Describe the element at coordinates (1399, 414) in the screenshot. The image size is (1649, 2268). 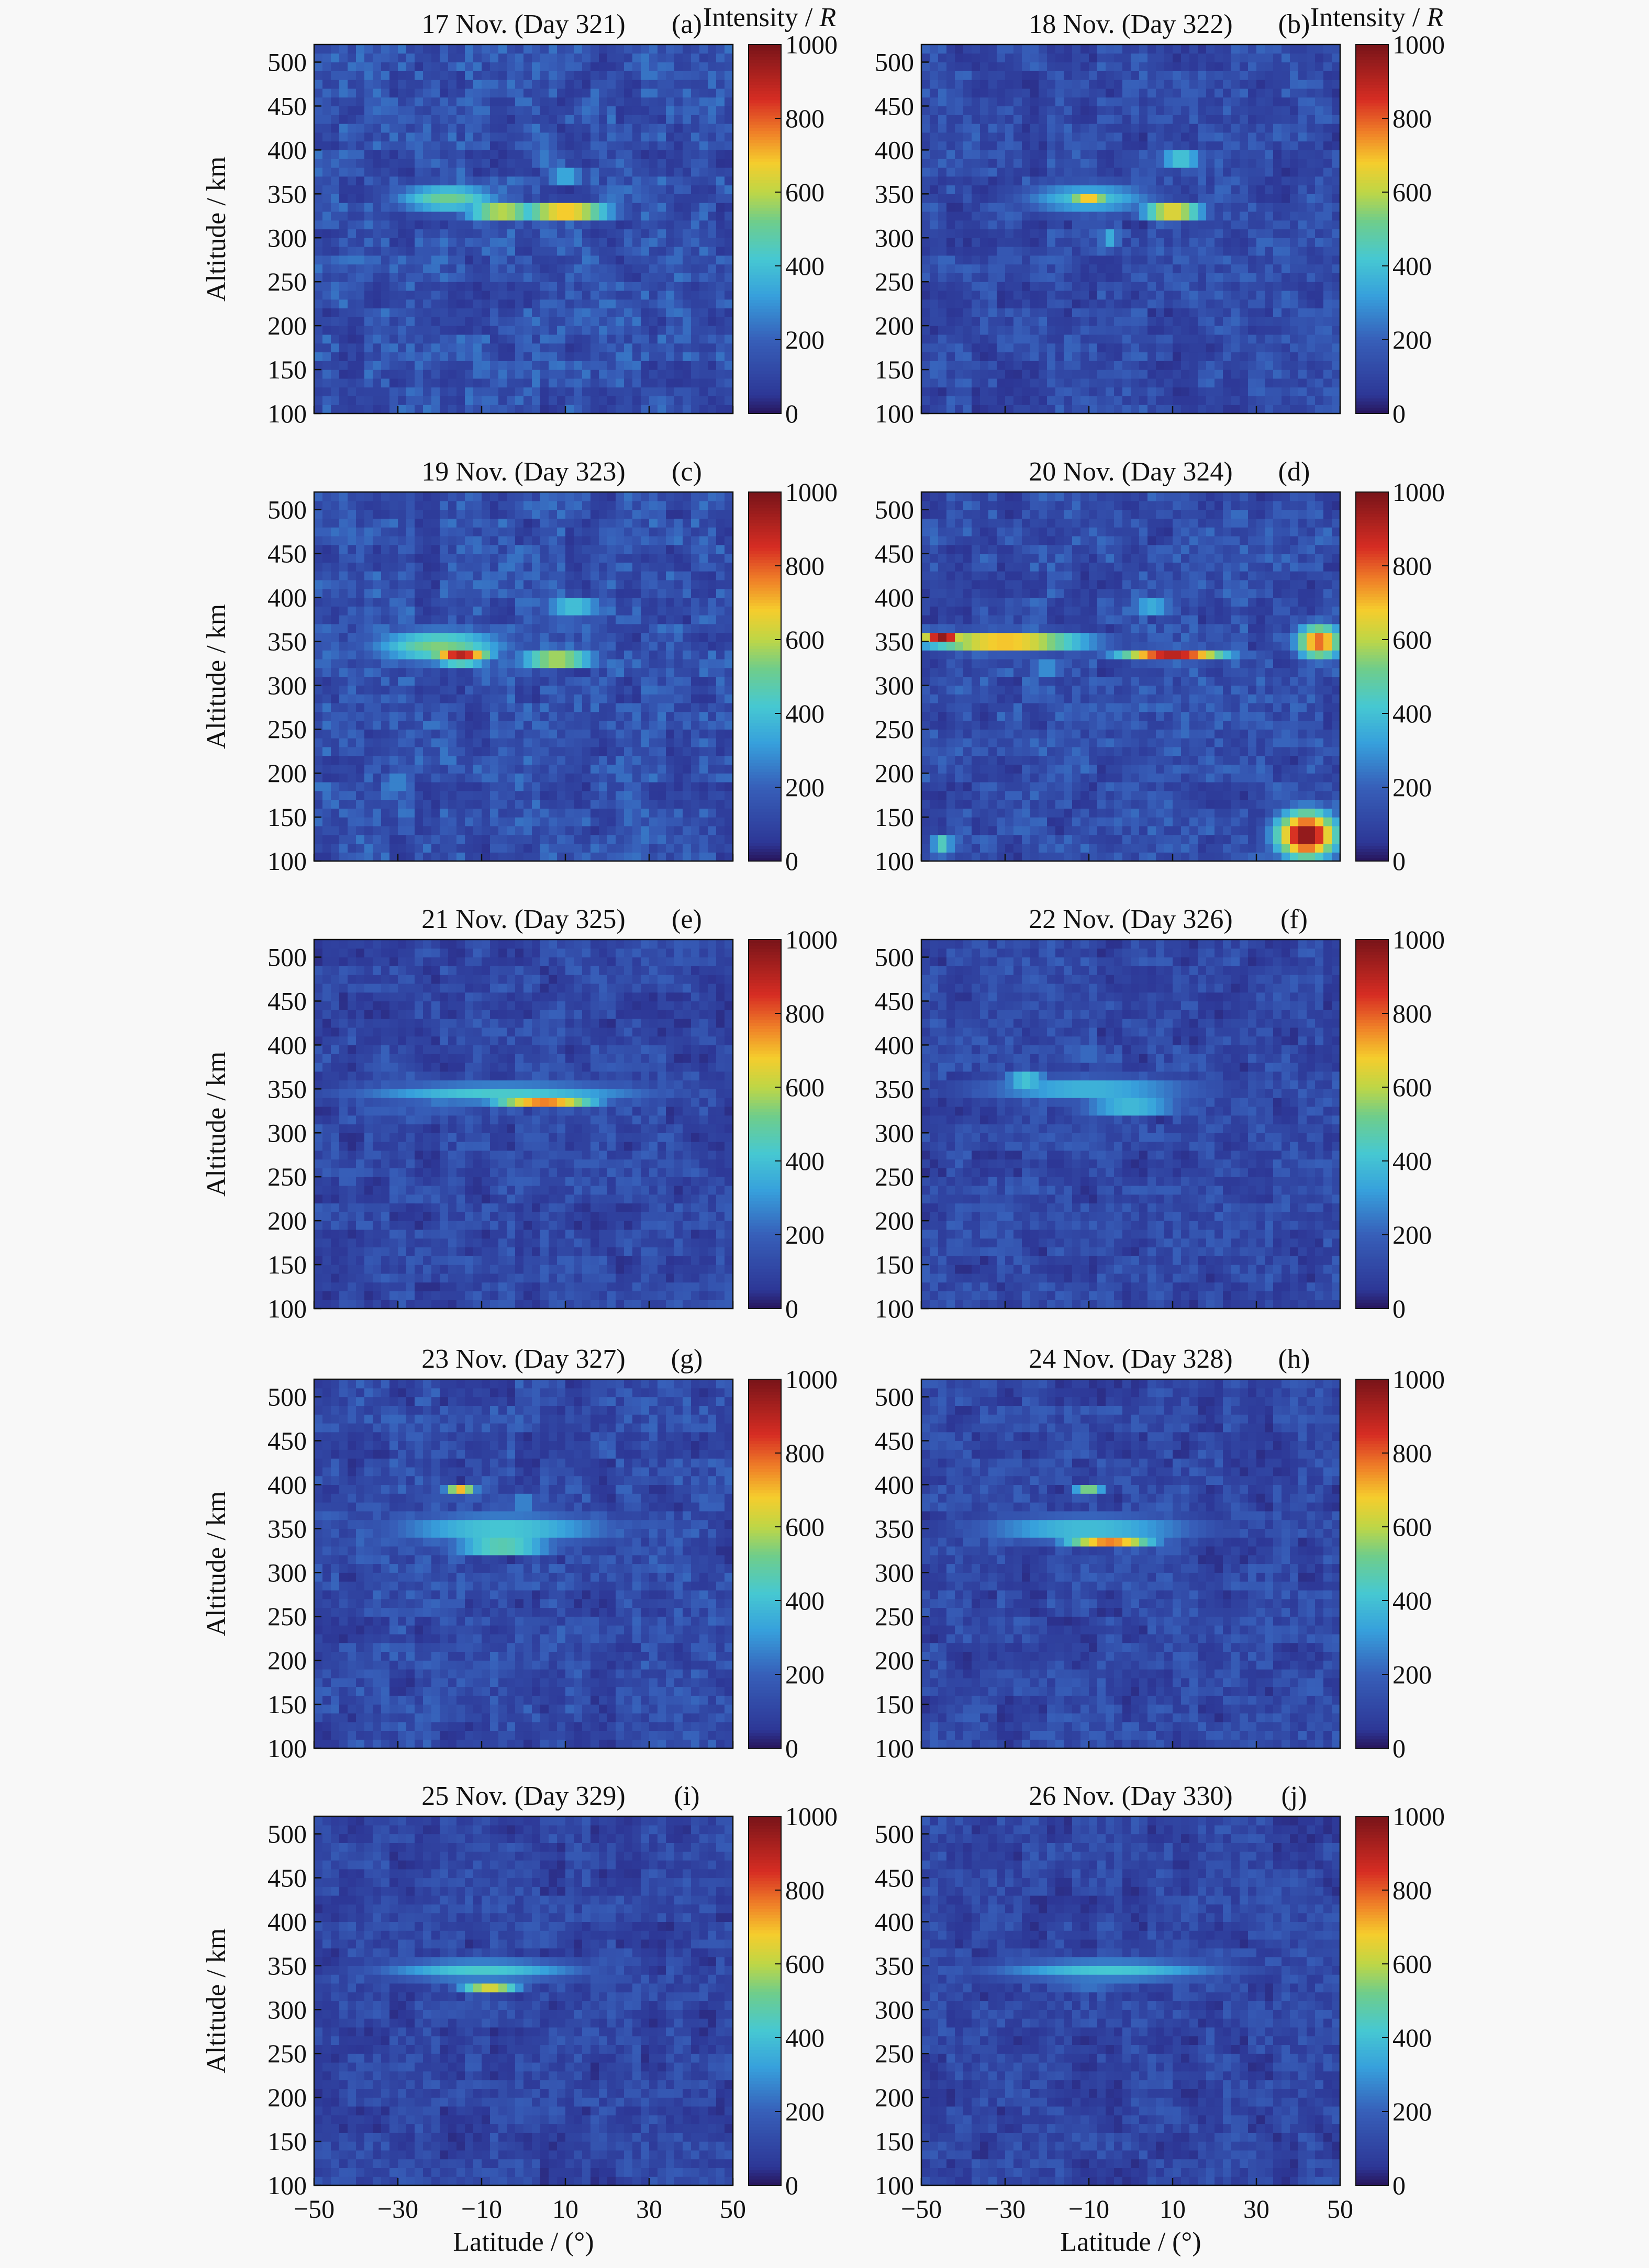
I see `colorbar-tick-label: 0` at that location.